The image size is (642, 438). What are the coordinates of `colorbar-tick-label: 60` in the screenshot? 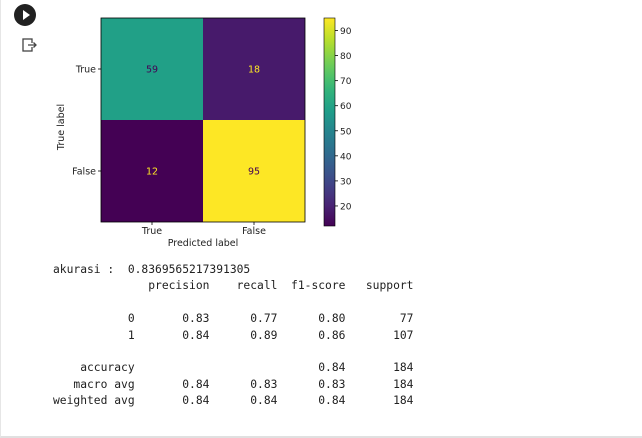 It's located at (346, 107).